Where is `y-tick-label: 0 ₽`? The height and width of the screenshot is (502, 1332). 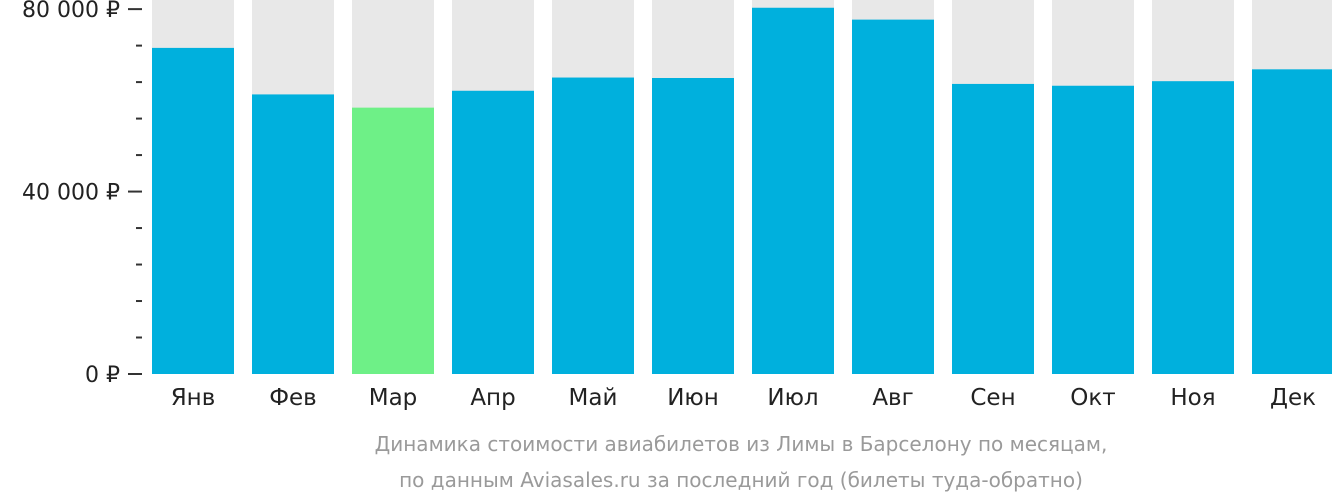 y-tick-label: 0 ₽ is located at coordinates (102, 375).